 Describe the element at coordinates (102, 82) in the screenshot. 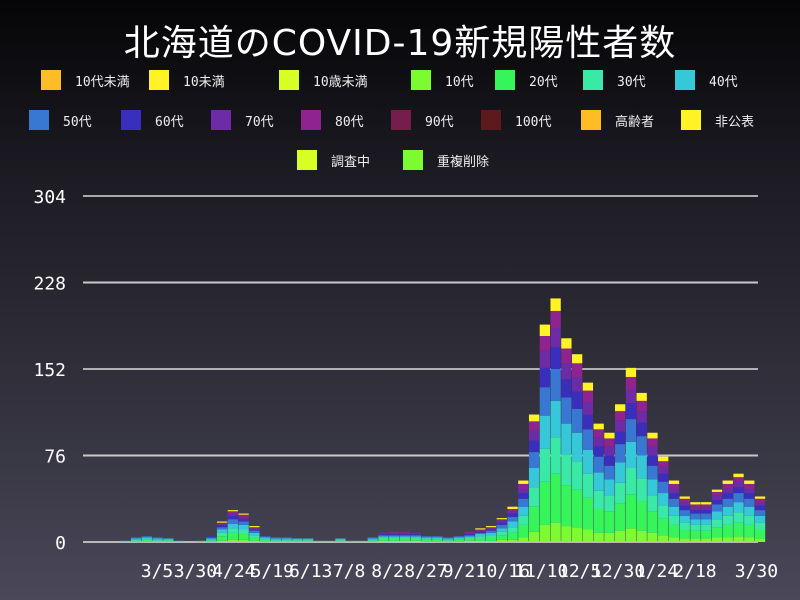

I see `legend-label: 10代未満` at that location.